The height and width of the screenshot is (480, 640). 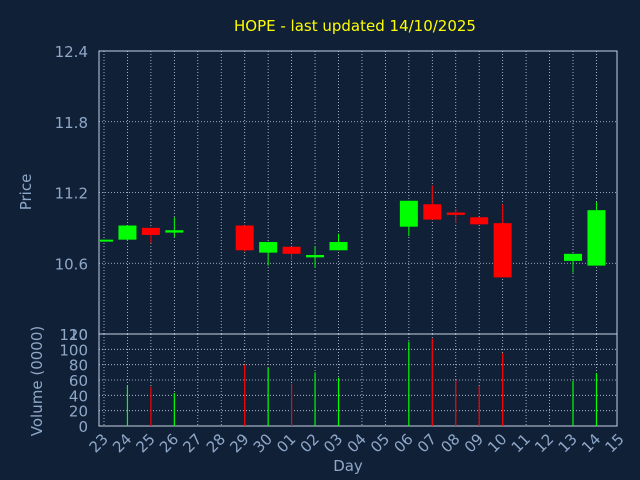 What do you see at coordinates (26, 192) in the screenshot?
I see `price-axis-label: Price` at bounding box center [26, 192].